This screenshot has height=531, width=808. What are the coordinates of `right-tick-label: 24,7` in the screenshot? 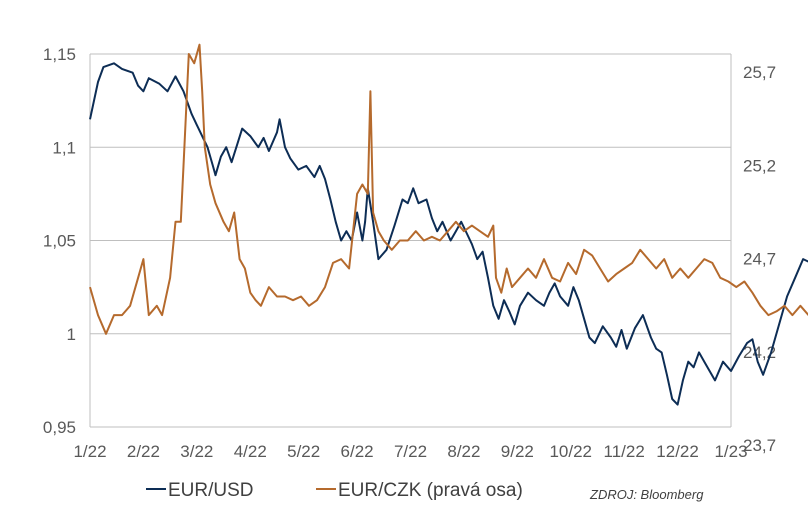 It's located at (759, 259).